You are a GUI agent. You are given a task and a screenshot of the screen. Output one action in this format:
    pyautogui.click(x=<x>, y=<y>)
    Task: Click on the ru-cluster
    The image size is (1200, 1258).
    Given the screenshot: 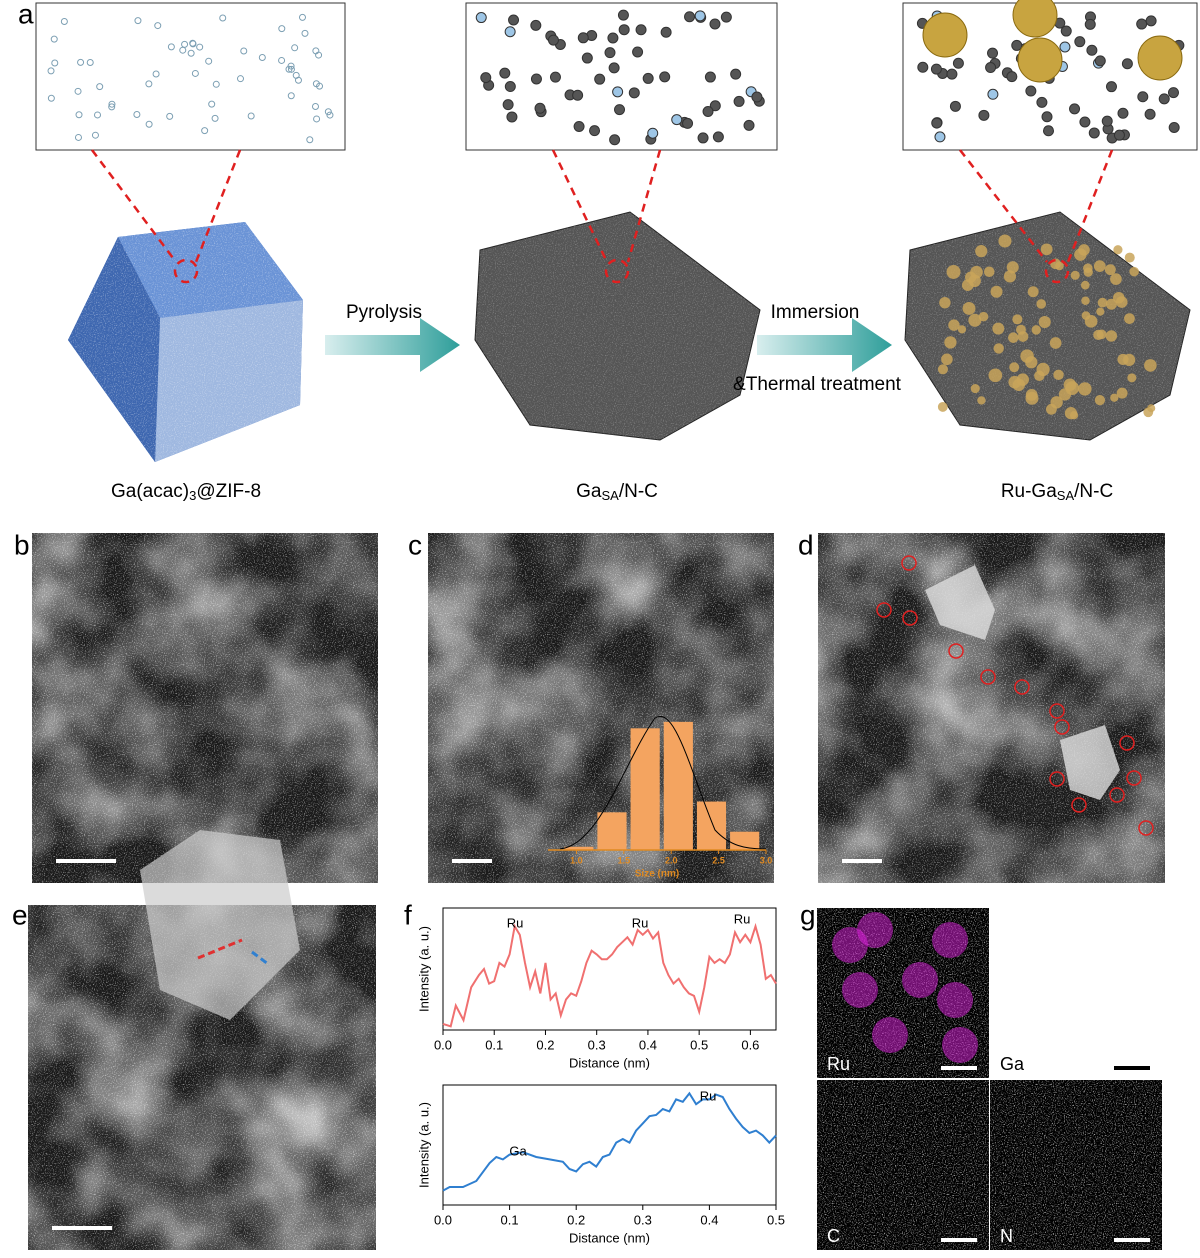 What is the action you would take?
    pyautogui.click(x=1160, y=58)
    